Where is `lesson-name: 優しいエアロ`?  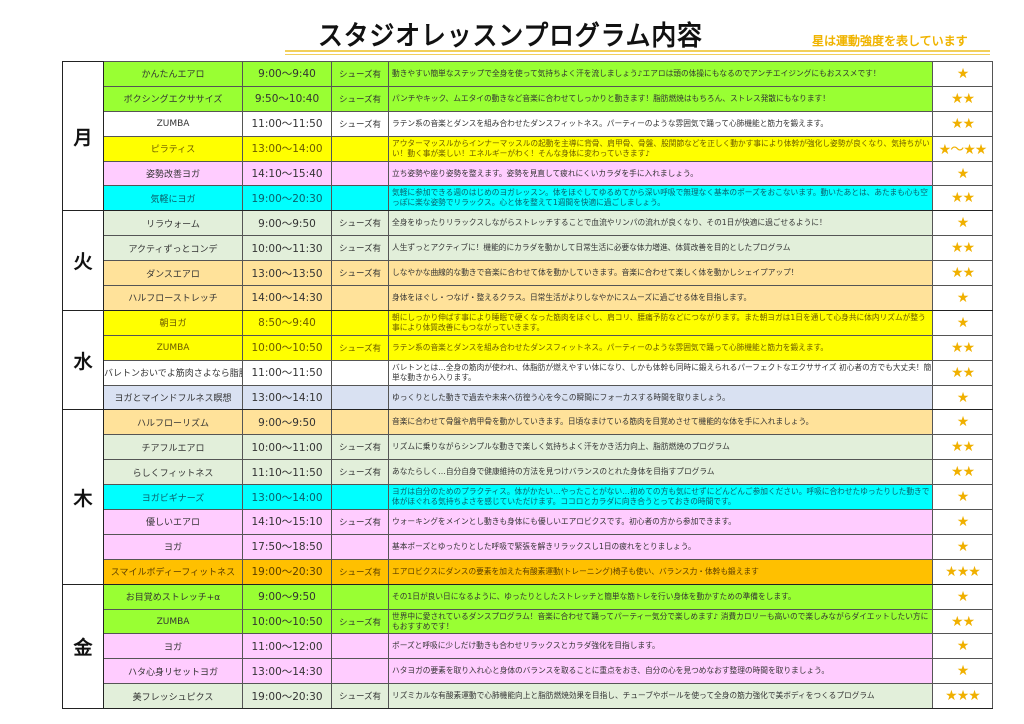
lesson-name: 優しいエアロ is located at coordinates (173, 522).